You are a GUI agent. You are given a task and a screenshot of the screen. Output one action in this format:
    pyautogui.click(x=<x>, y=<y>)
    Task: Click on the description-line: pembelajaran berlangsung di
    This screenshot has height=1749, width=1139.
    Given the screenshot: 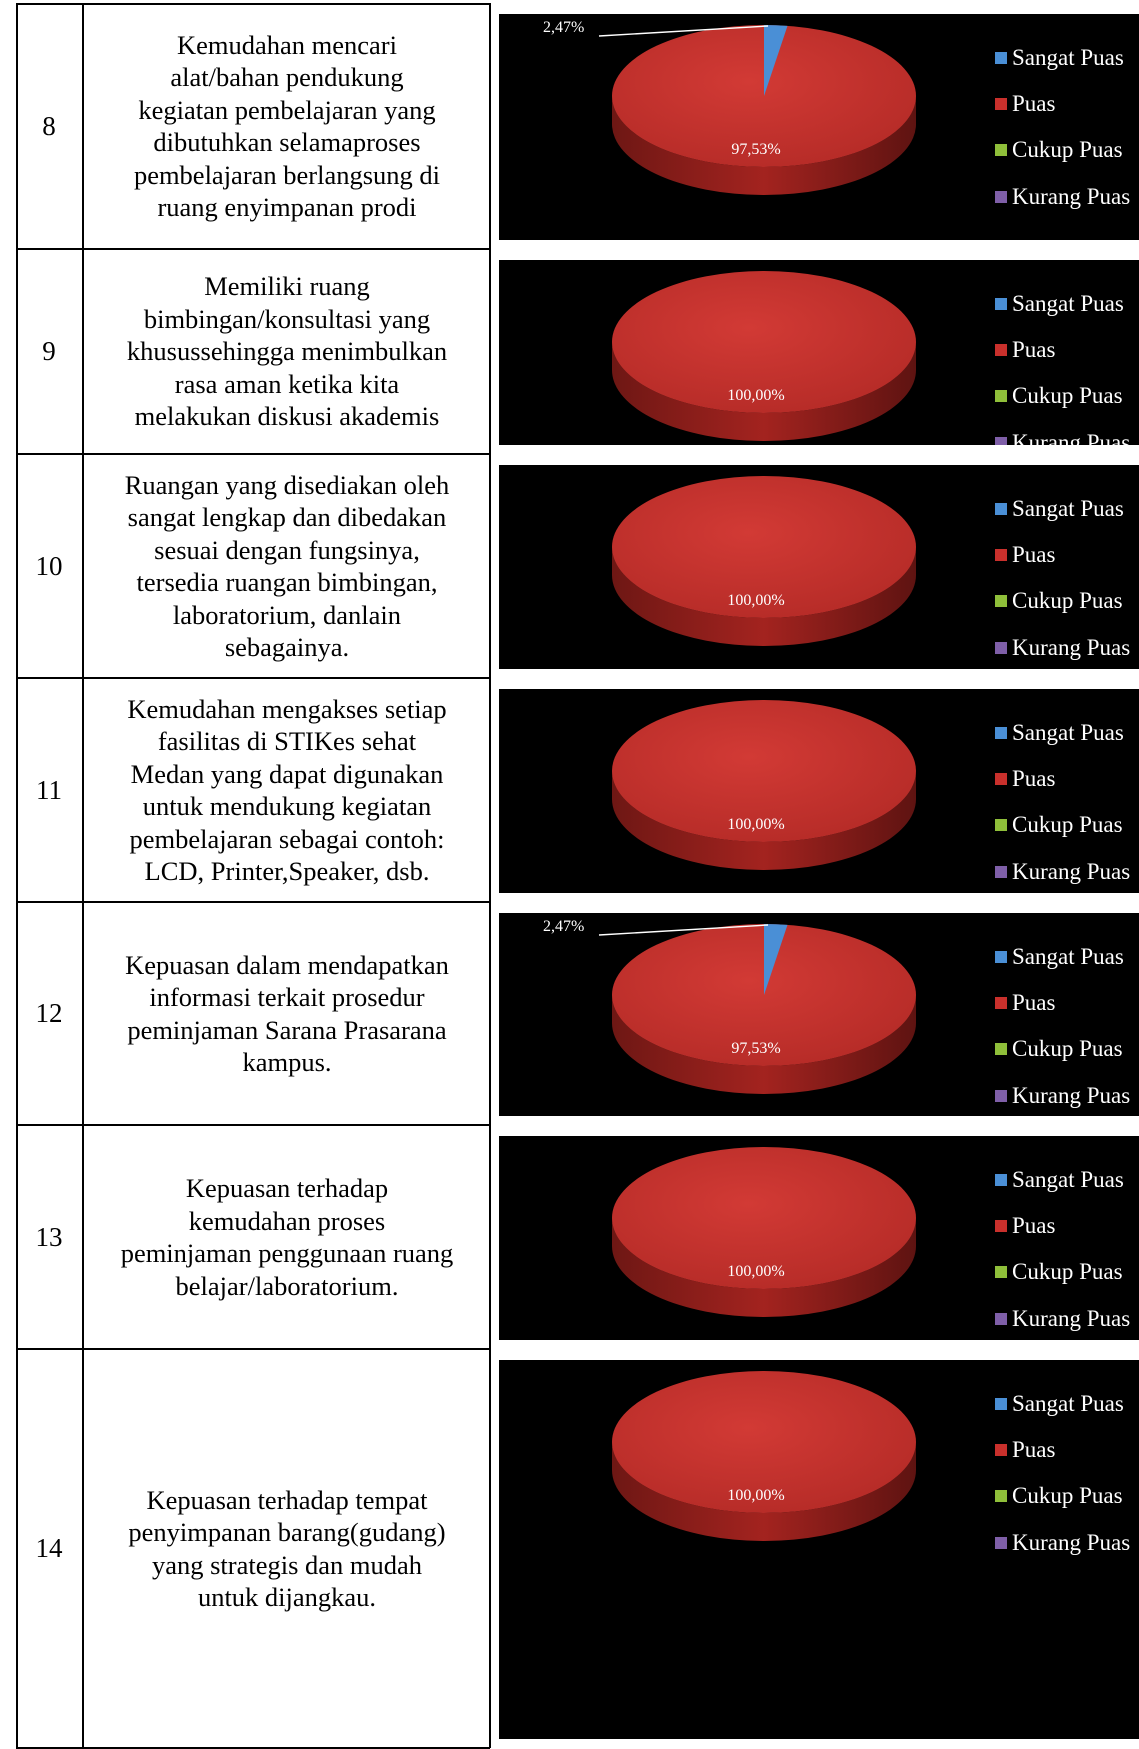 What is the action you would take?
    pyautogui.click(x=287, y=174)
    